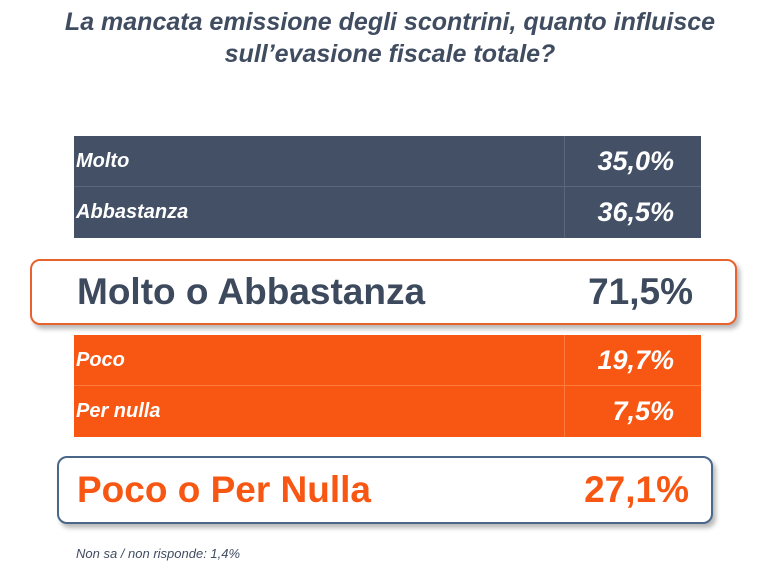 This screenshot has width=767, height=574. Describe the element at coordinates (387, 161) in the screenshot. I see `table-row-molto: Molto 35,0%` at that location.